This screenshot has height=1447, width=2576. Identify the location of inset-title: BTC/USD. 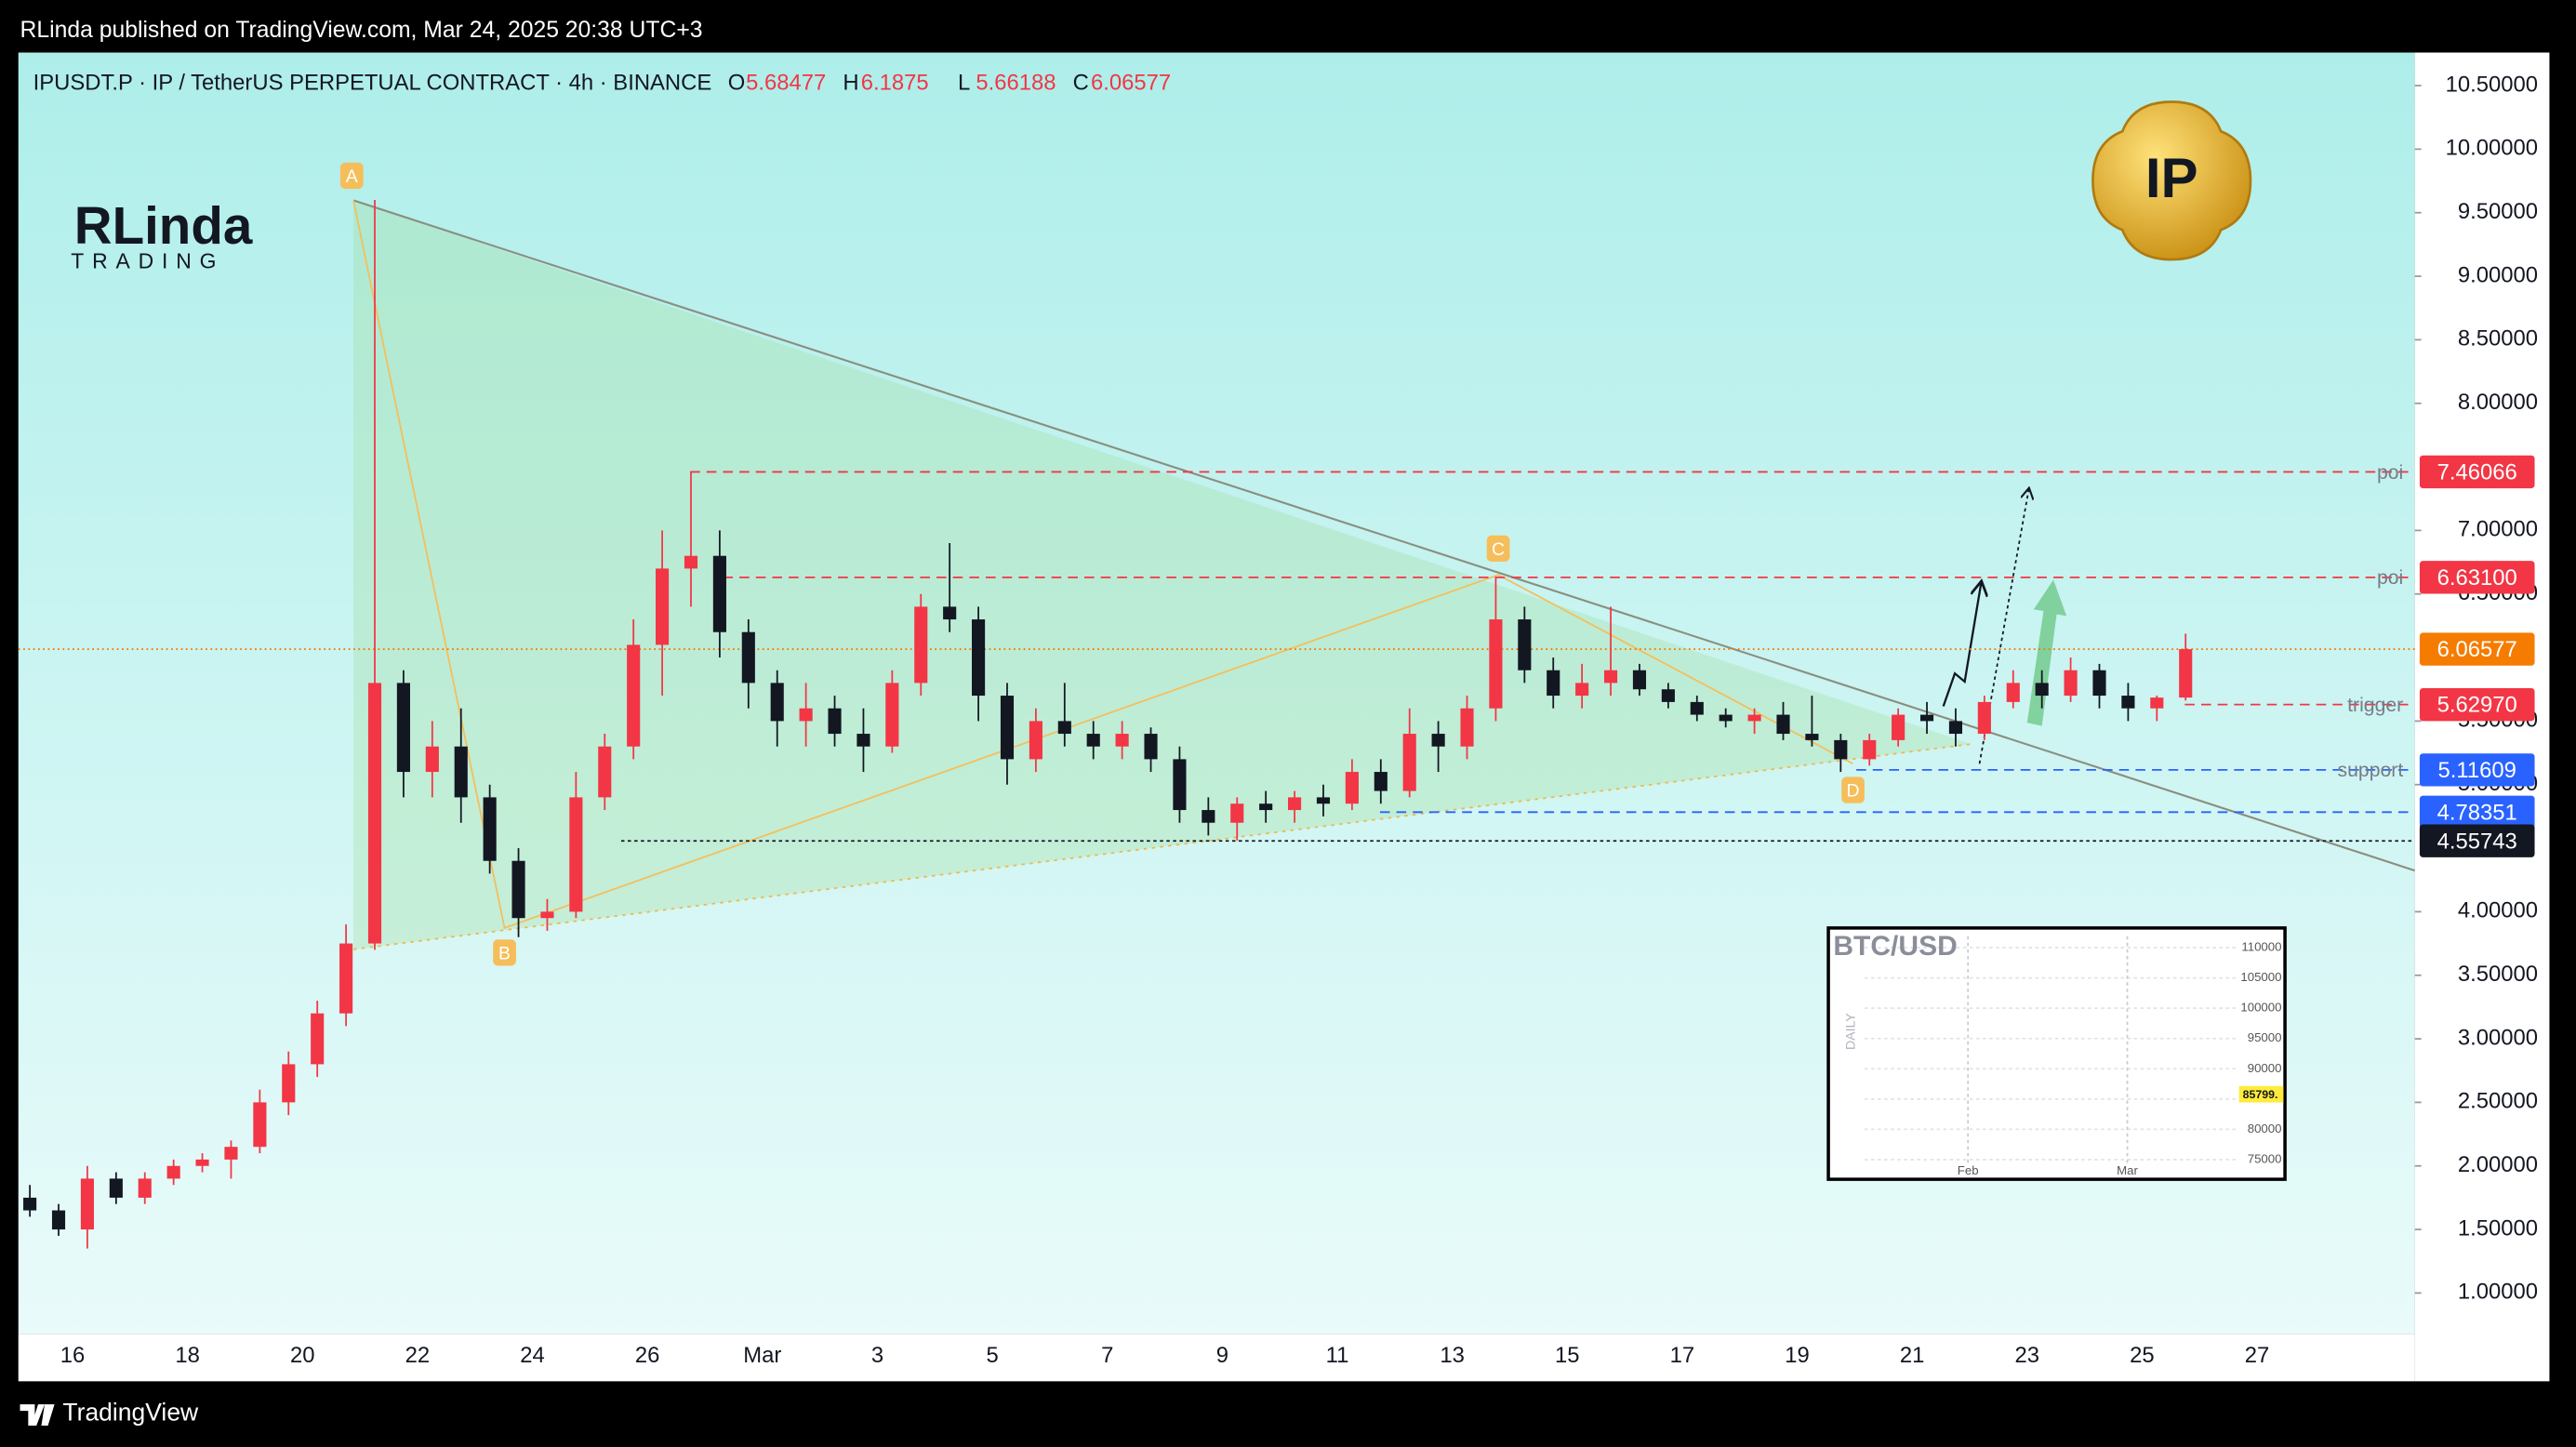
(1895, 947).